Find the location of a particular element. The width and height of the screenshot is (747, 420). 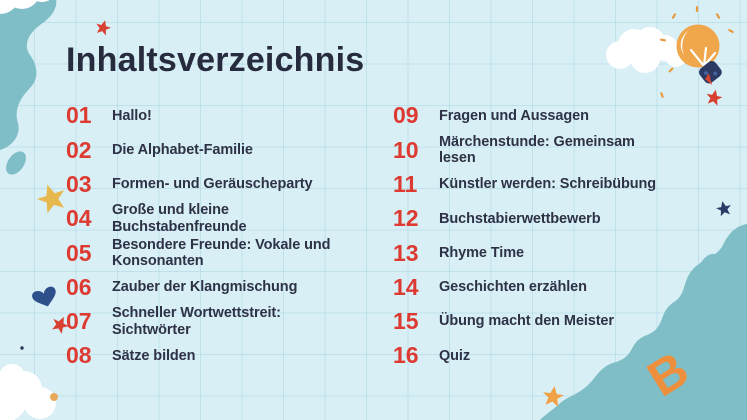

toc-item-number: 06 is located at coordinates (79, 286).